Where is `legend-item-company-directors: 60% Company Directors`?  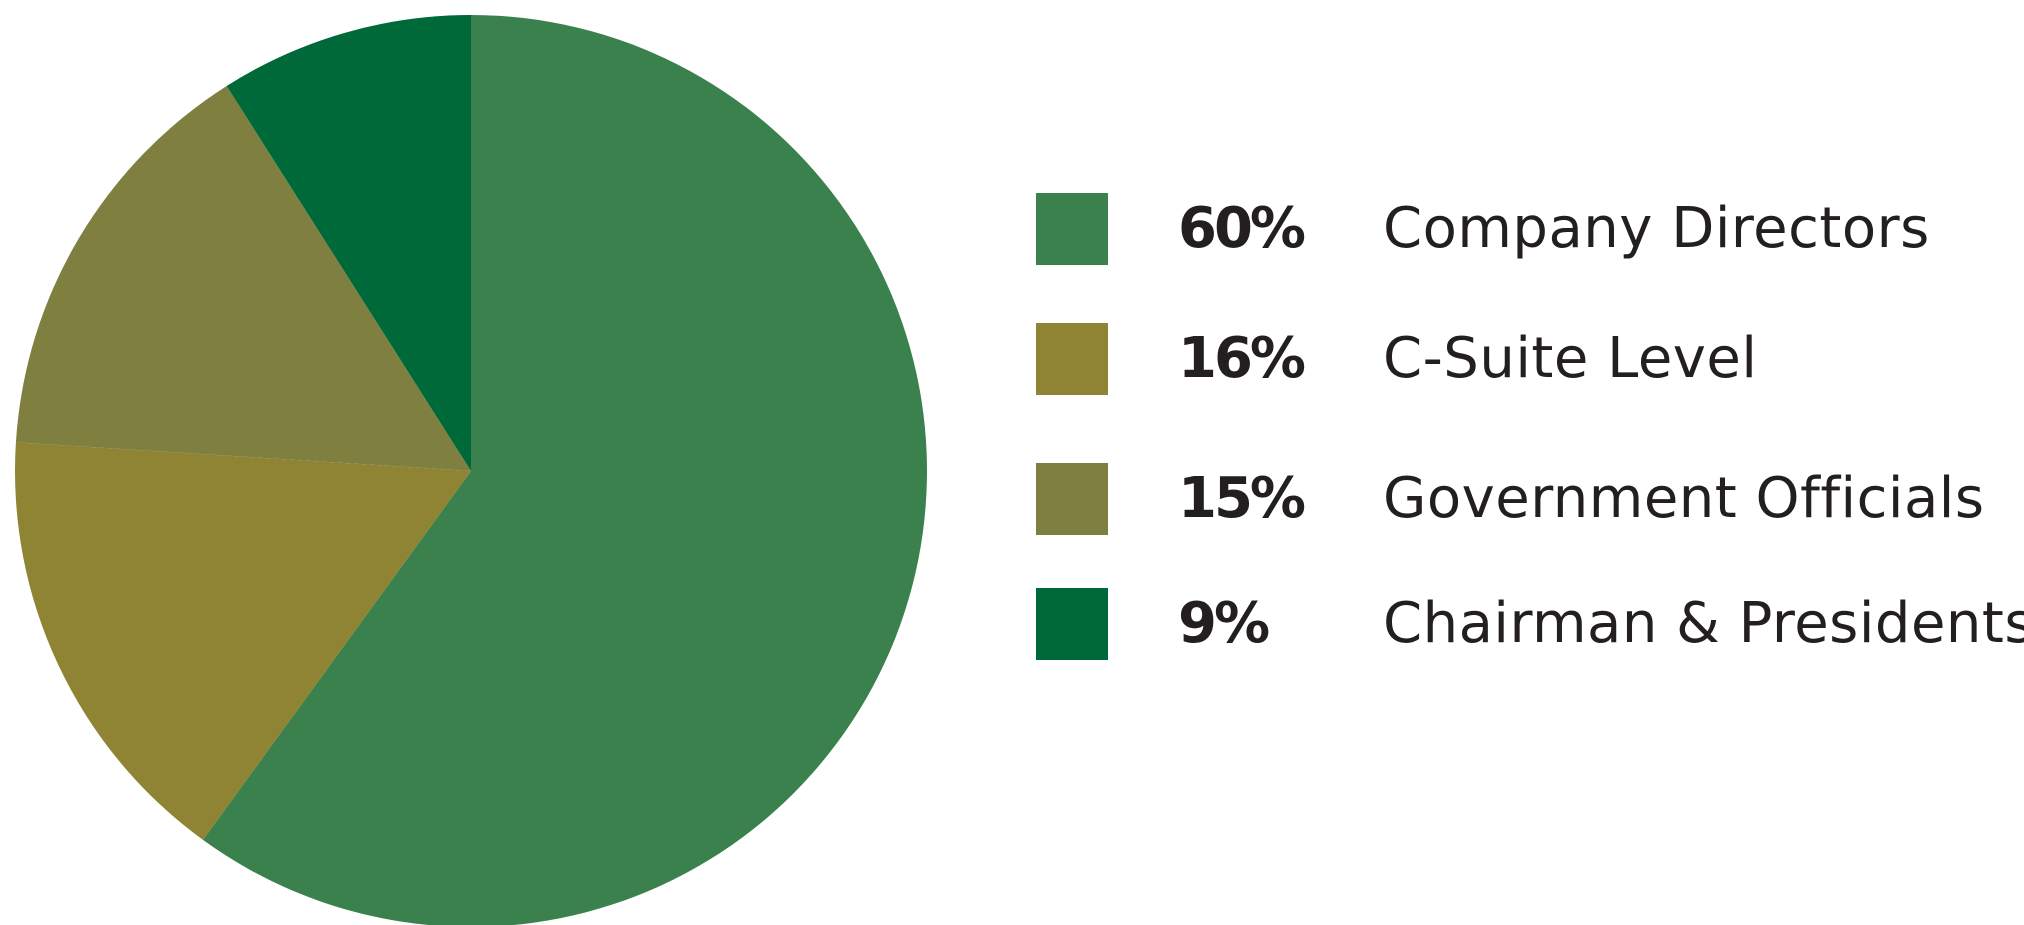 legend-item-company-directors: 60% Company Directors is located at coordinates (1526, 229).